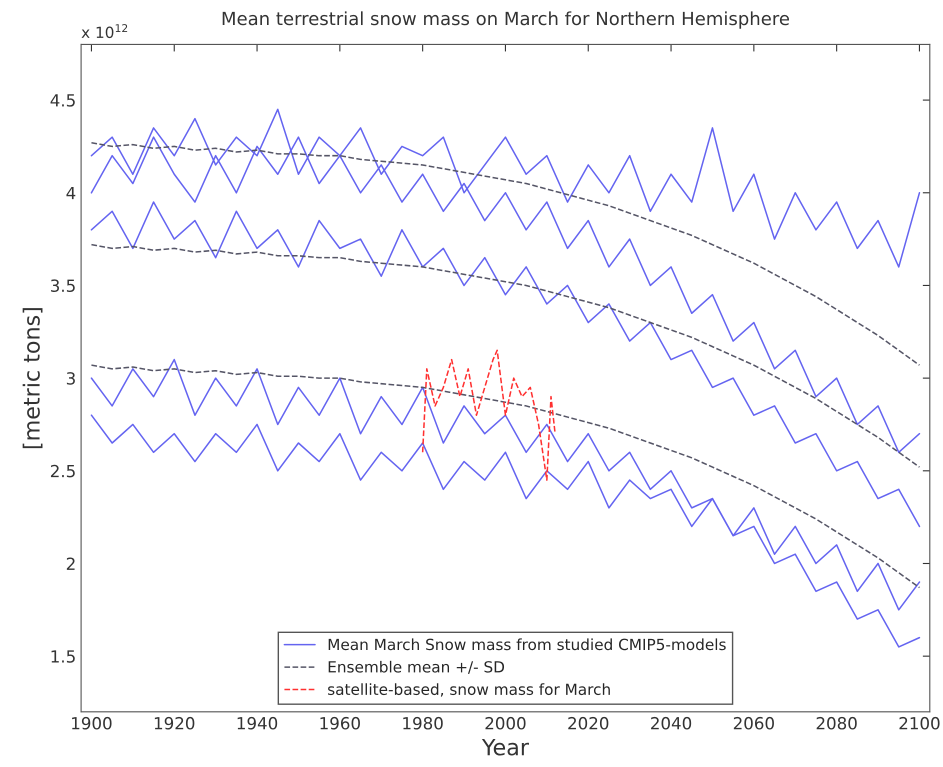 The image size is (943, 767). Describe the element at coordinates (258, 723) in the screenshot. I see `x-tick-label: 1940` at that location.